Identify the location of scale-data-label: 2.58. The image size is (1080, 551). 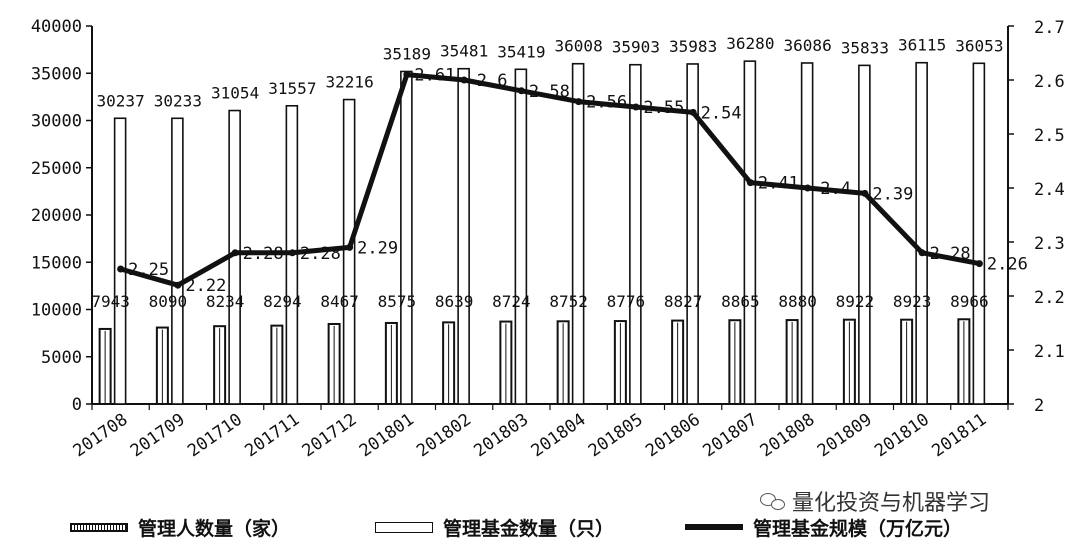
(549, 92).